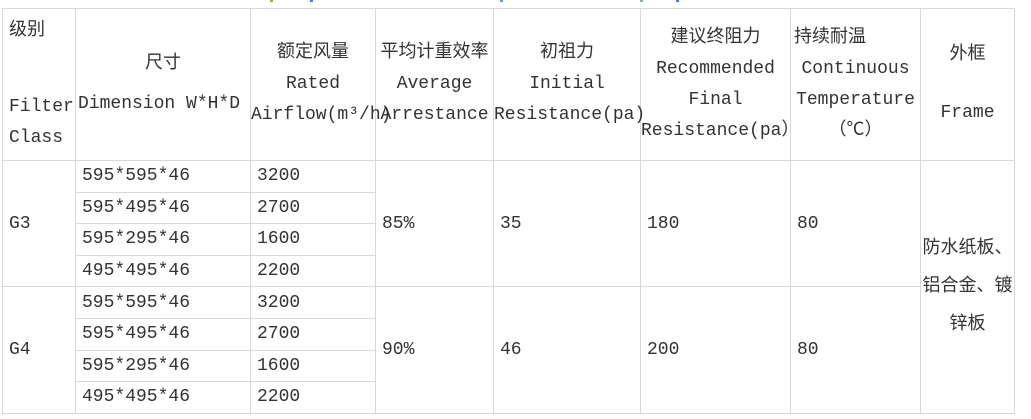 The width and height of the screenshot is (1031, 419). I want to click on header-dimension: 尺寸 Dimension W*H*D, so click(163, 84).